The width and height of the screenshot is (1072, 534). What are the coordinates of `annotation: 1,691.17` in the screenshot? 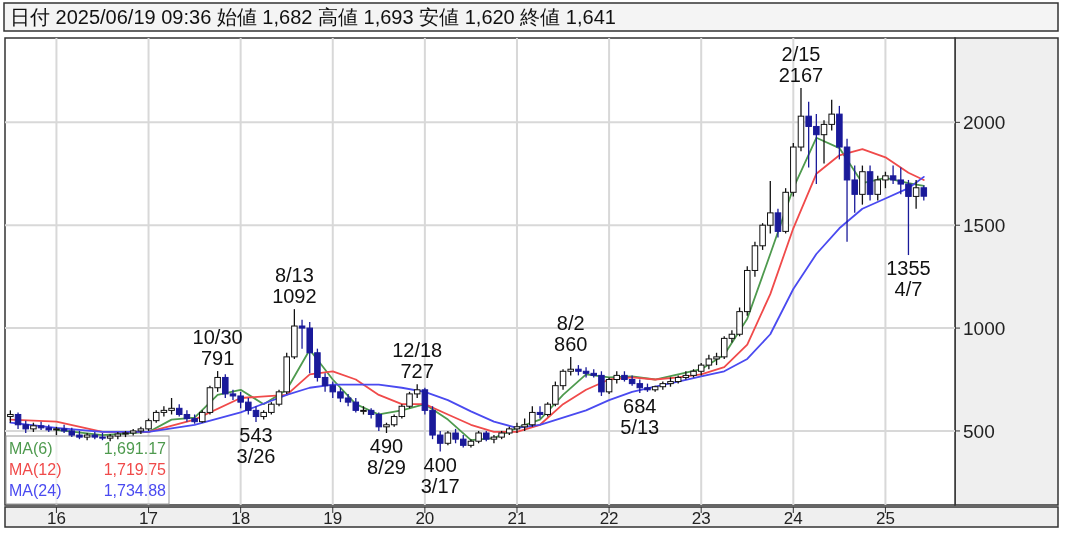 It's located at (135, 448).